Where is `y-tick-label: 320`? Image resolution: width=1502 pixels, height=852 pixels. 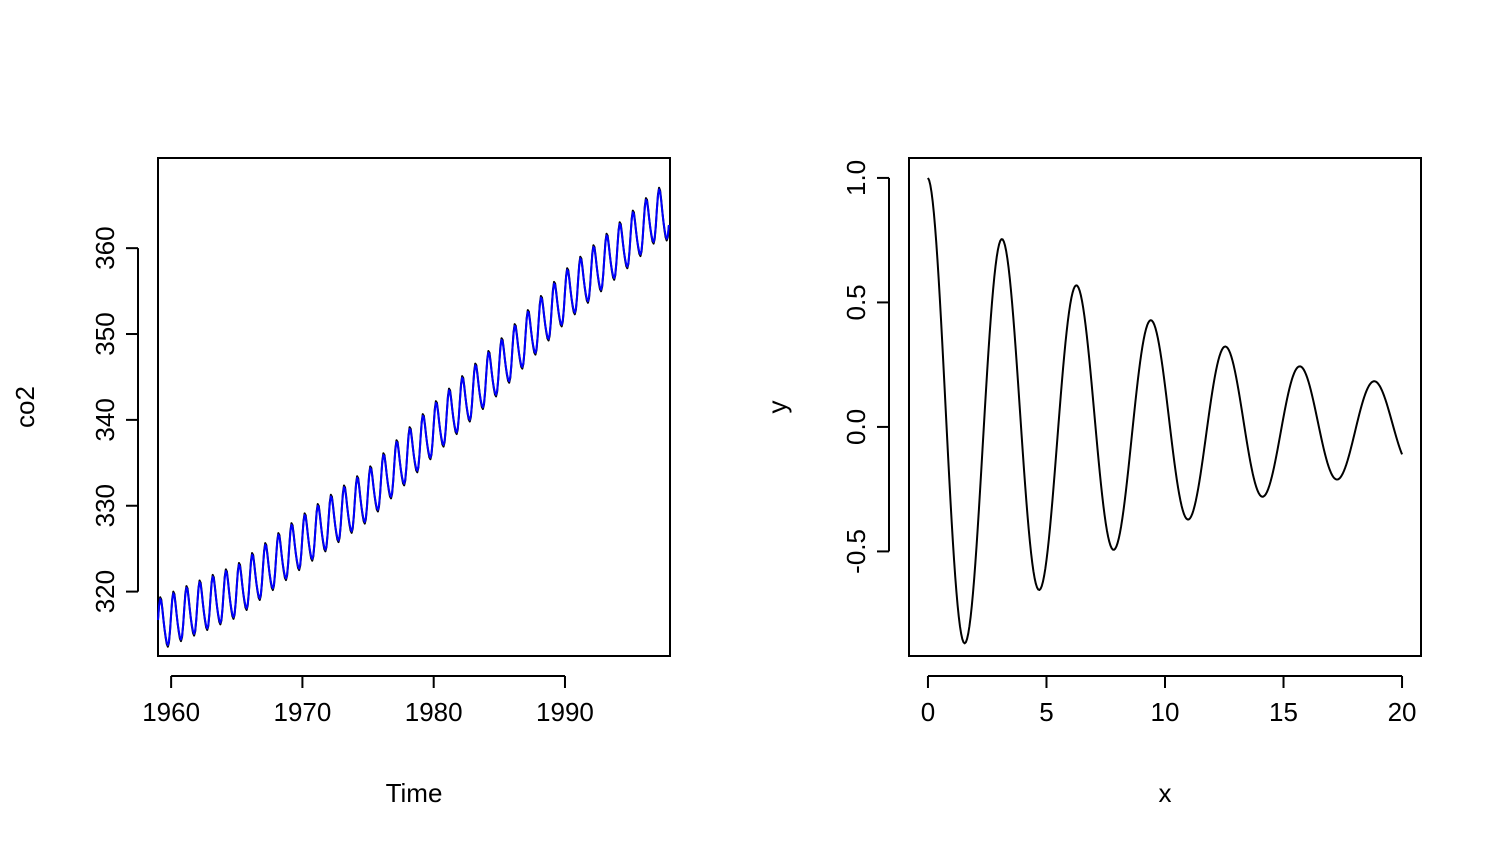
y-tick-label: 320 is located at coordinates (105, 591).